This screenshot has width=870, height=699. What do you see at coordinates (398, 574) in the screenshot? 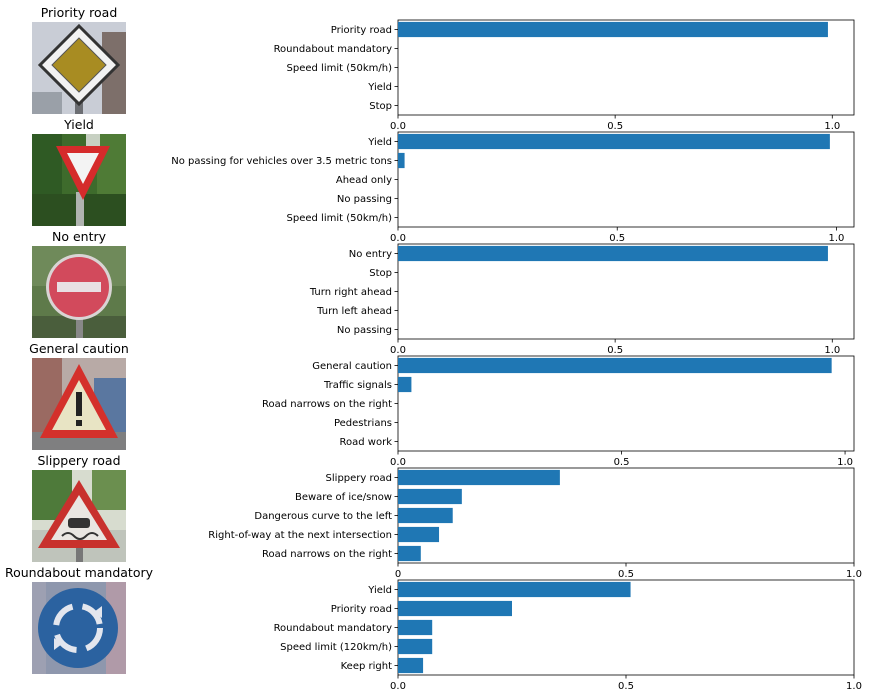
I see `x-tick-label: 0` at bounding box center [398, 574].